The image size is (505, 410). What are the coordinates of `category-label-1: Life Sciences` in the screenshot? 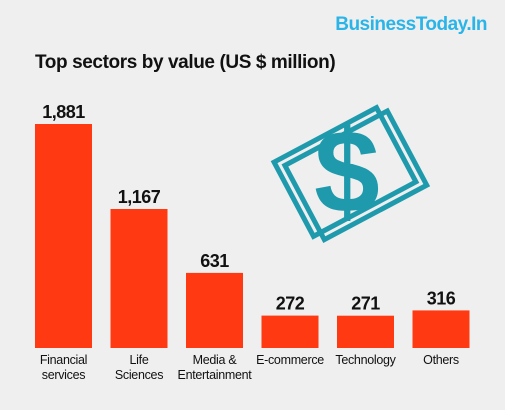 It's located at (139, 367).